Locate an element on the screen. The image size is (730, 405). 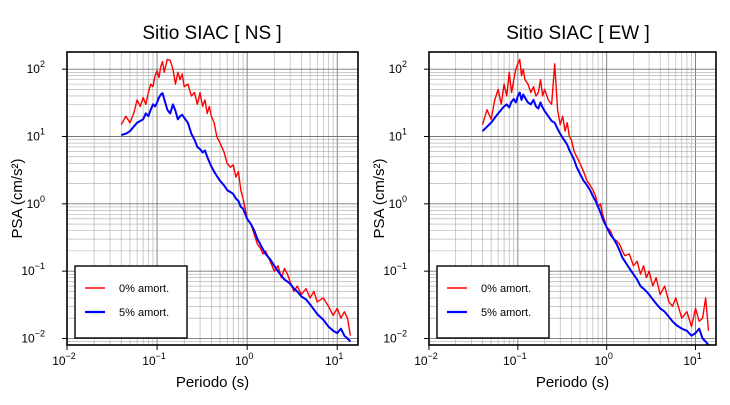
chart-title: Sitio SIAC [ EW ] is located at coordinates (578, 33).